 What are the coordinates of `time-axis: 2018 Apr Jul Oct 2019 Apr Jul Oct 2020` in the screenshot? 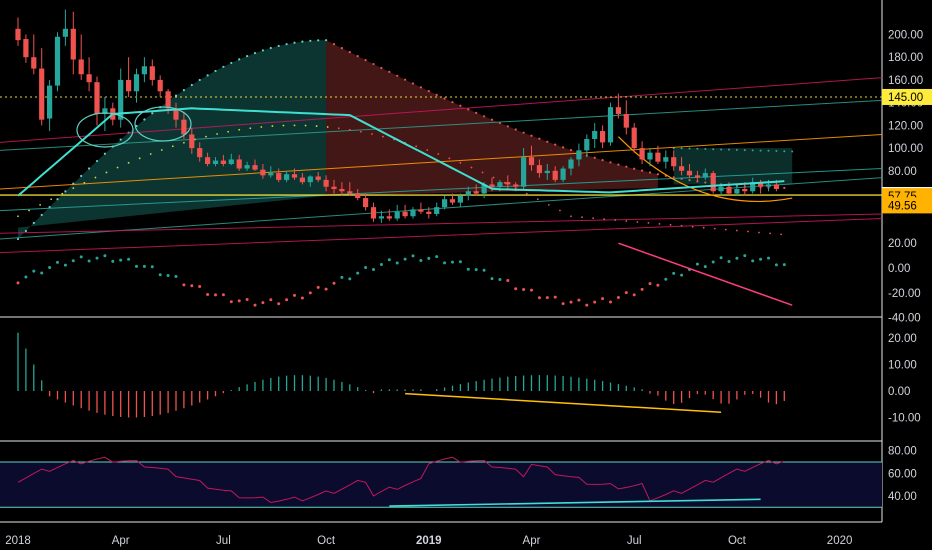 It's located at (428, 541).